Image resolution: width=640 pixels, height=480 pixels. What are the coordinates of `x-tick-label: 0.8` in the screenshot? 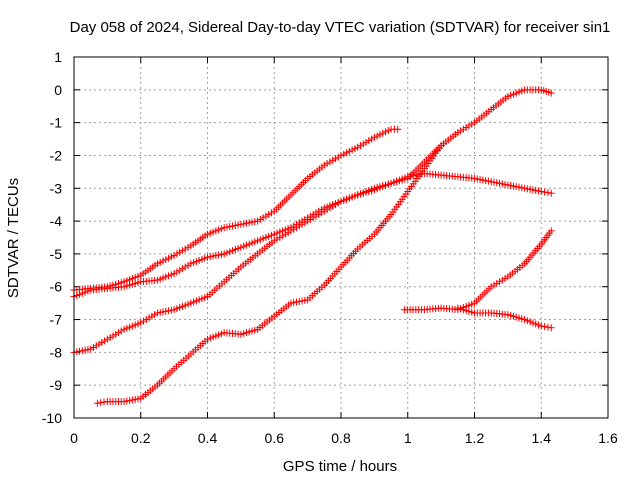 It's located at (341, 438).